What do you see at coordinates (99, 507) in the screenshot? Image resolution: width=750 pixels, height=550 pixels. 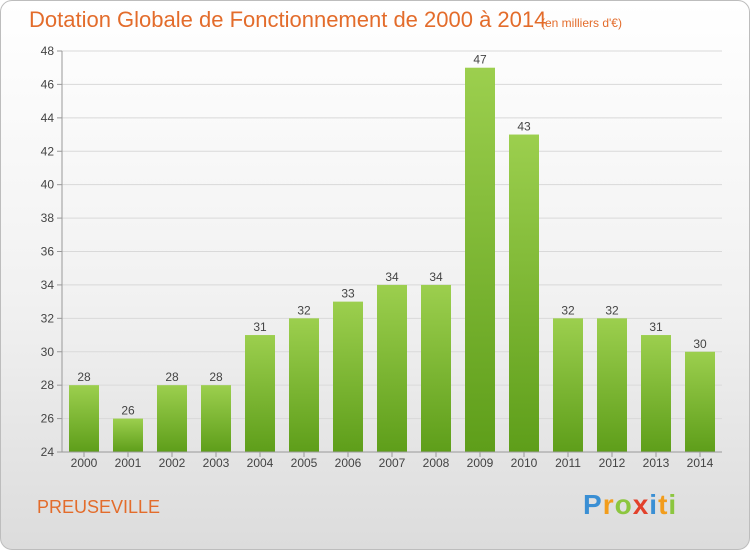 I see `commune-name: PREUSEVILLE` at bounding box center [99, 507].